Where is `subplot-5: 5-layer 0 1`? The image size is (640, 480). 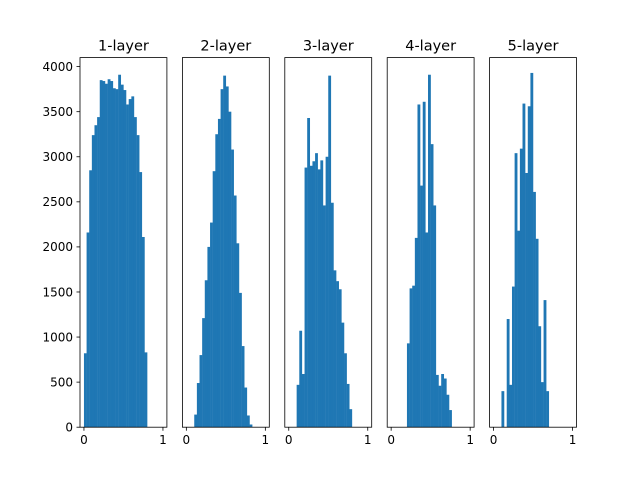
subplot-5: 5-layer 0 1 is located at coordinates (533, 243).